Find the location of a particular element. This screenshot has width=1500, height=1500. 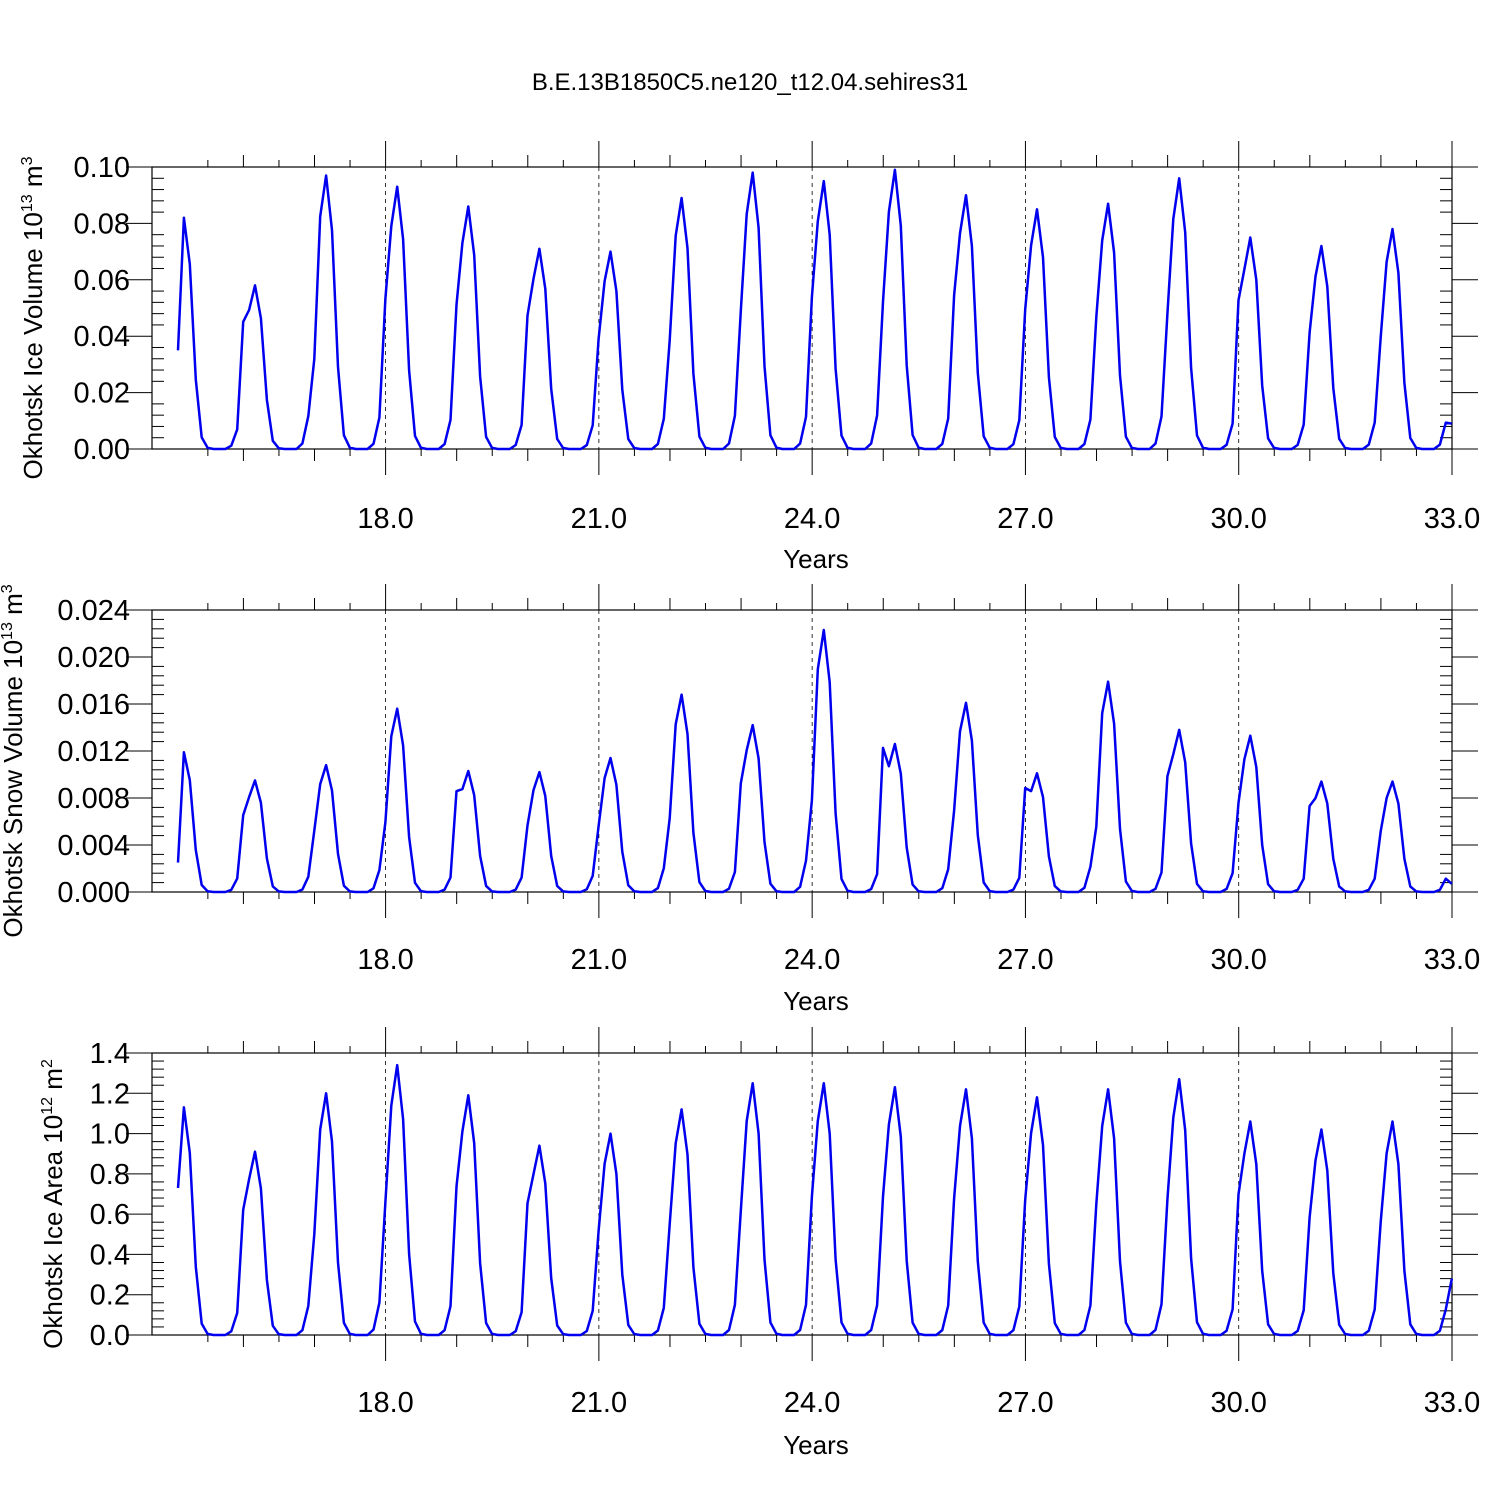

y-tick-label: 1.2 is located at coordinates (110, 1094).